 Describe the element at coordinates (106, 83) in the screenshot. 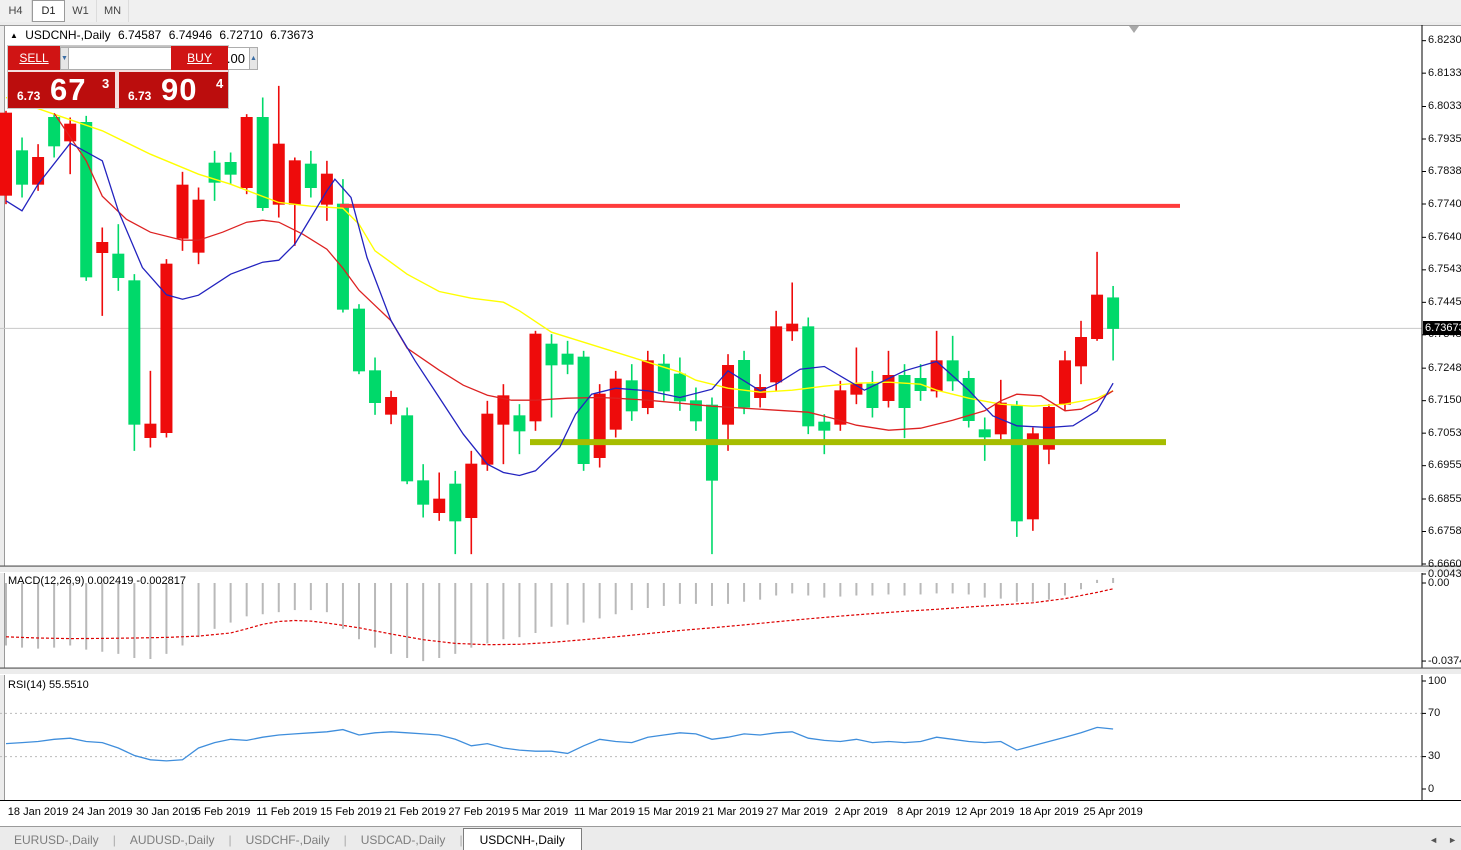

I see `sell-price-point: 3` at that location.